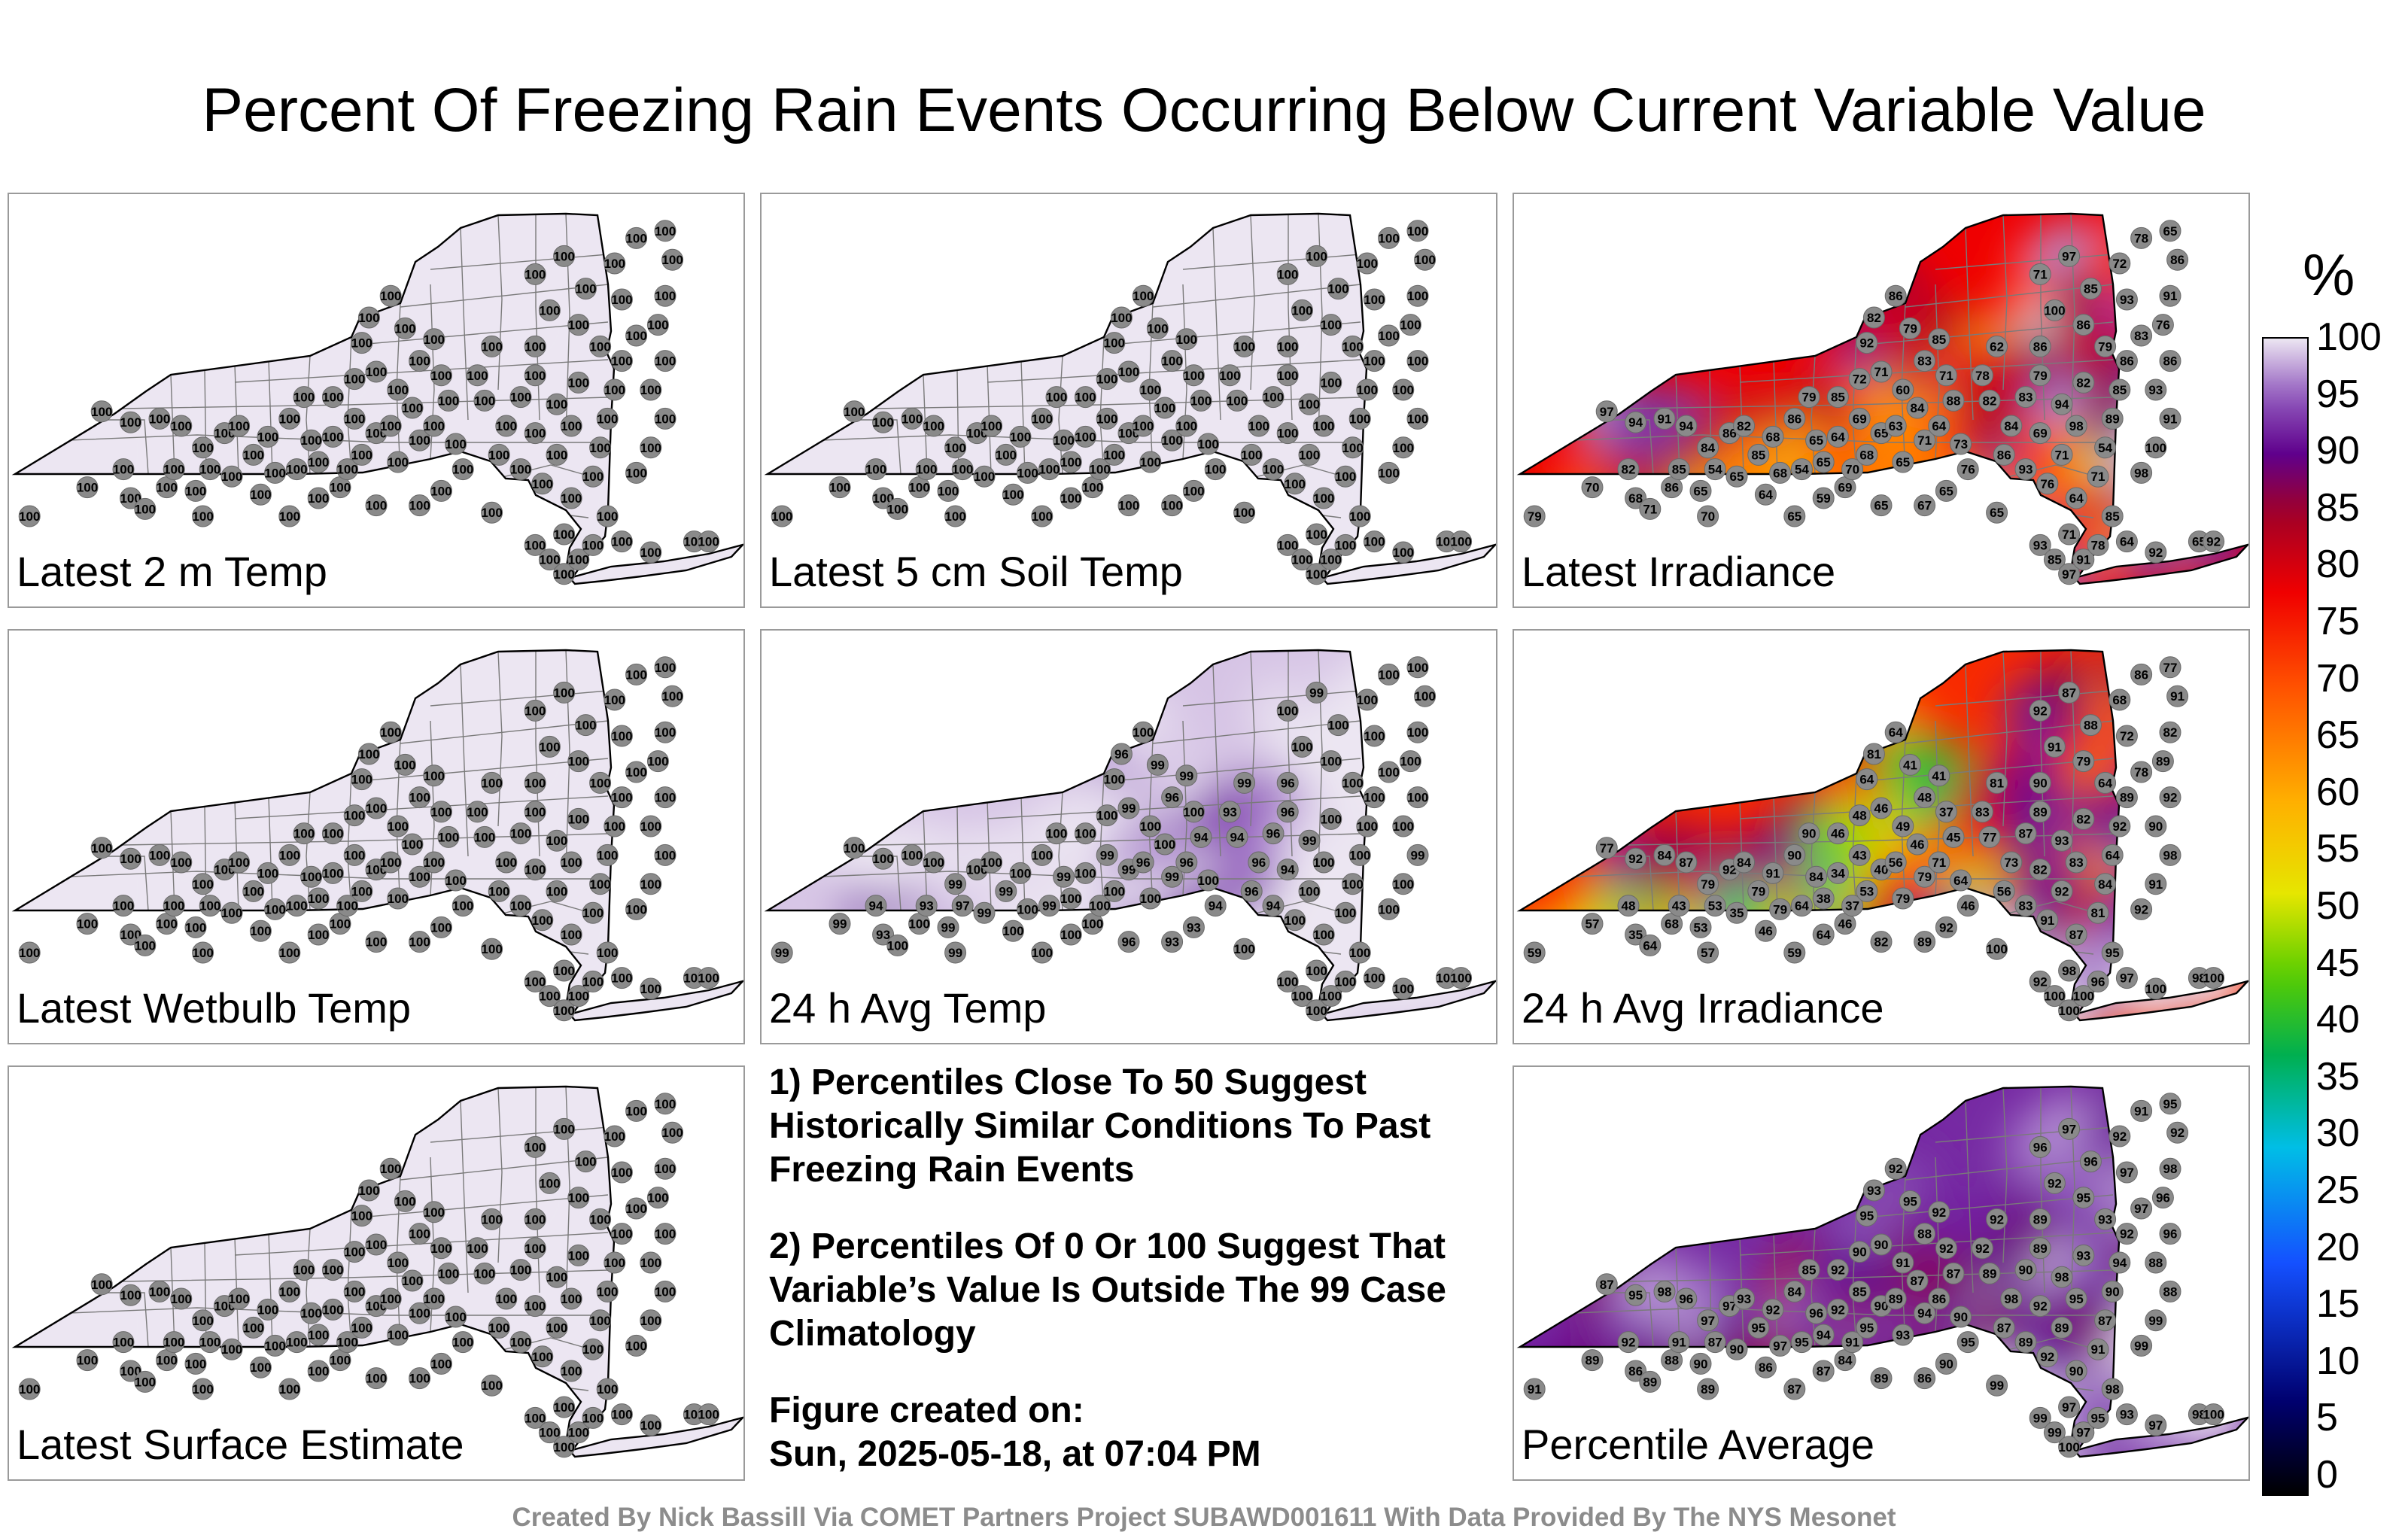 This screenshot has width=2408, height=1535. Describe the element at coordinates (1924, 1313) in the screenshot. I see `station-value: 94` at that location.